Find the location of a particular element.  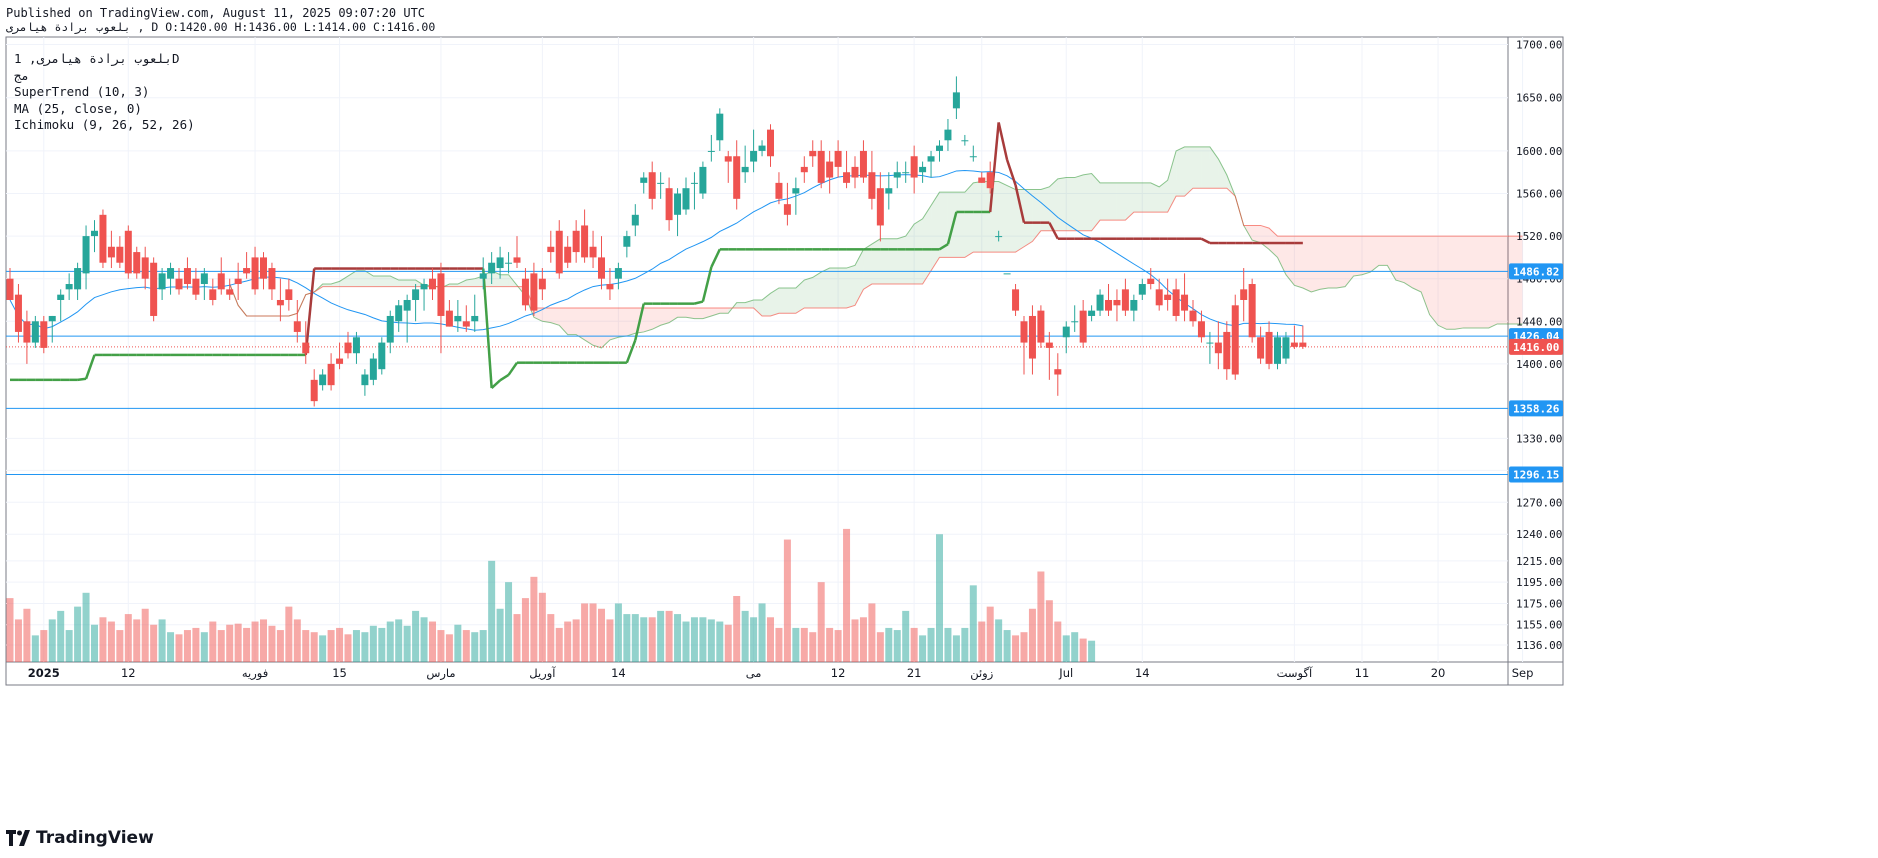

legend-indicator-ma: MA (25, close, 0) is located at coordinates (78, 108).